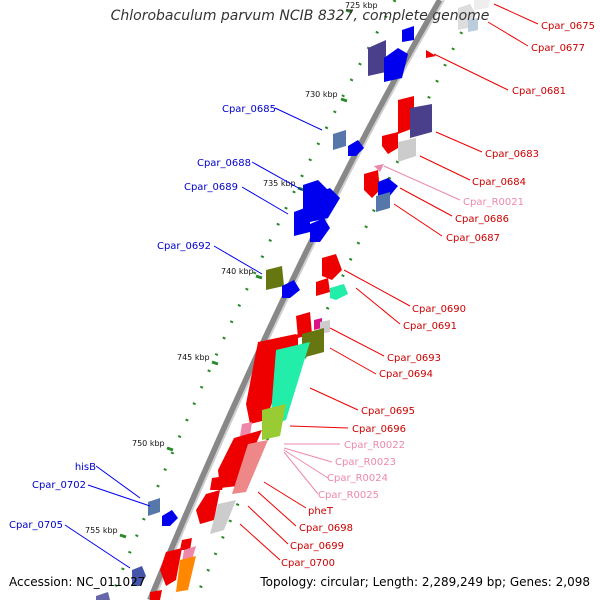  I want to click on gene-label-cpar-0700: Cpar_0700, so click(308, 563).